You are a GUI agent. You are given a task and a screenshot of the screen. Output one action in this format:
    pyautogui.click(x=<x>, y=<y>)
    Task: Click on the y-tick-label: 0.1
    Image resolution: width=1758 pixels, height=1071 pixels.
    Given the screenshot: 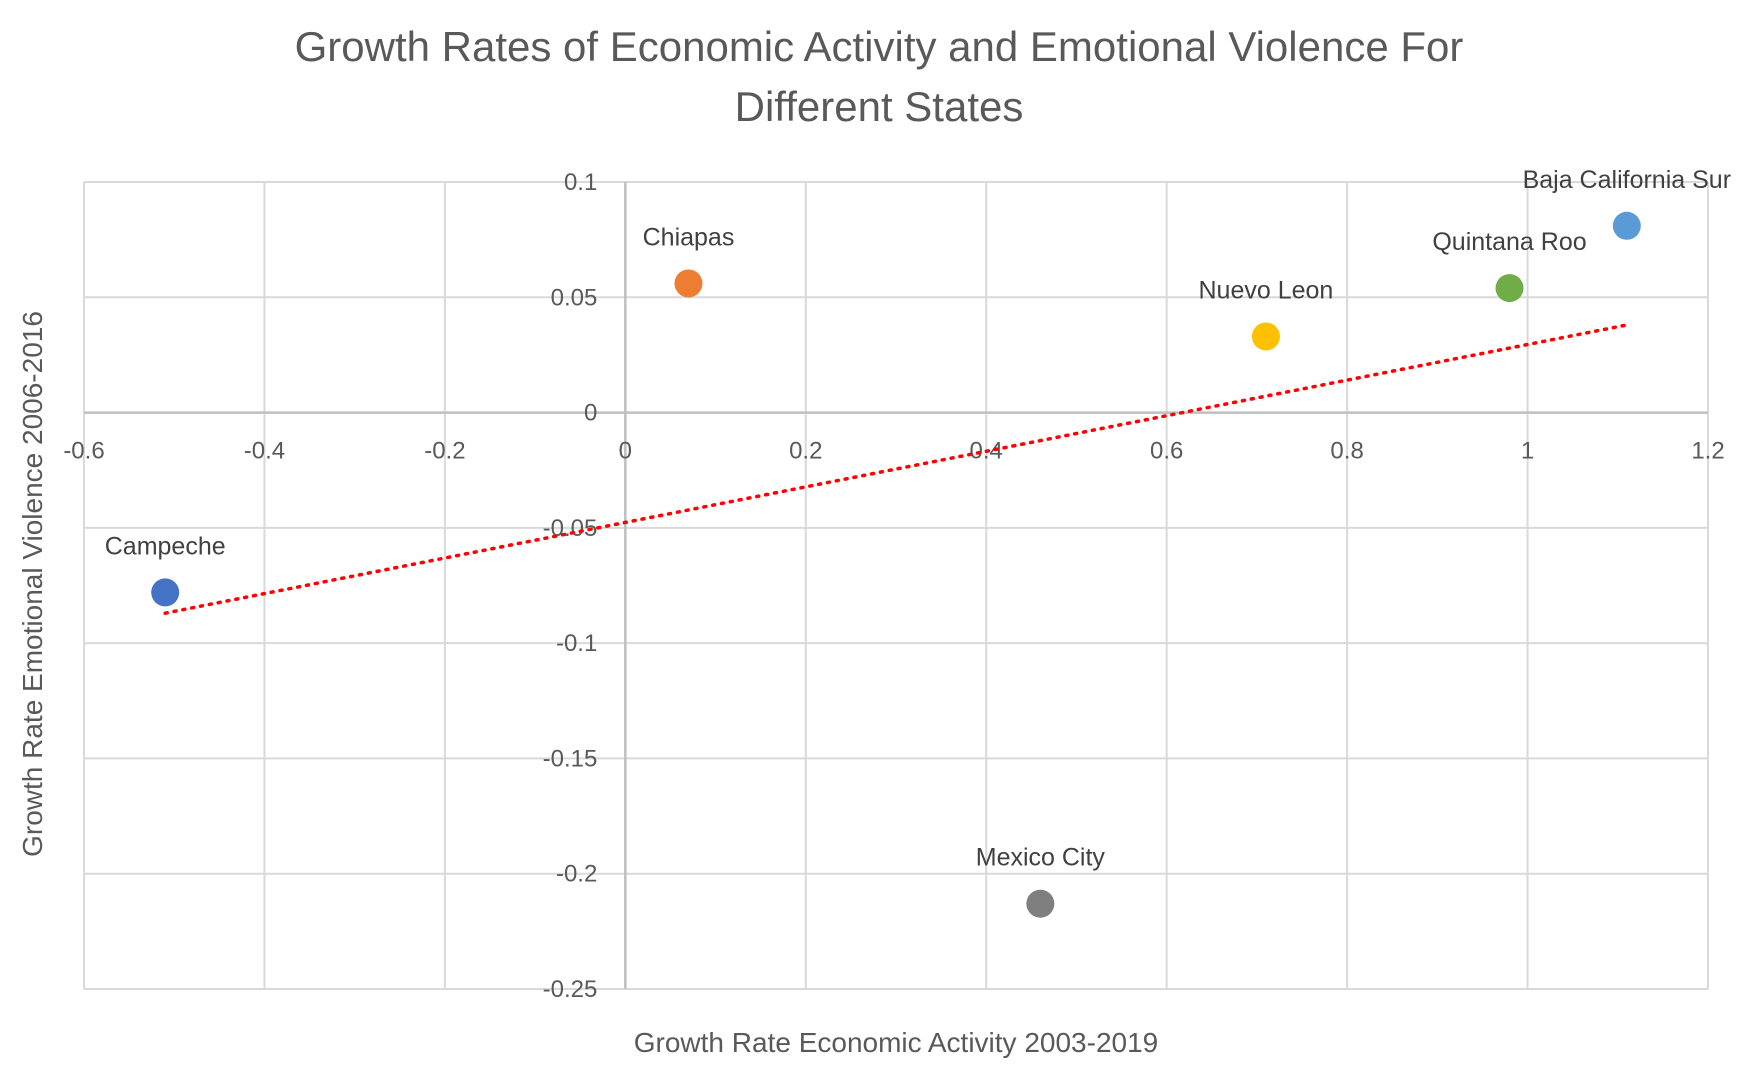 What is the action you would take?
    pyautogui.click(x=580, y=182)
    